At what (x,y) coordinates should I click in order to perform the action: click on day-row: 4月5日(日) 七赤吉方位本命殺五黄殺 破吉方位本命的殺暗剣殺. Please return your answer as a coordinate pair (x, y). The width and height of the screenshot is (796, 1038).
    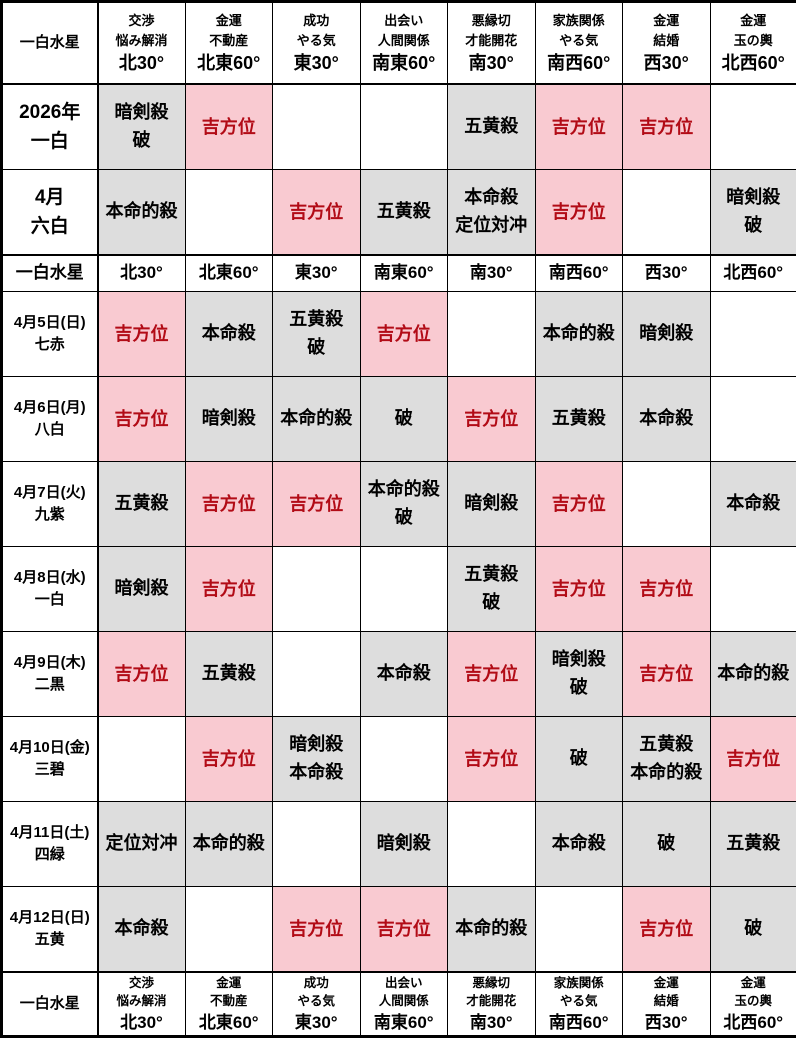
    Looking at the image, I should click on (399, 334).